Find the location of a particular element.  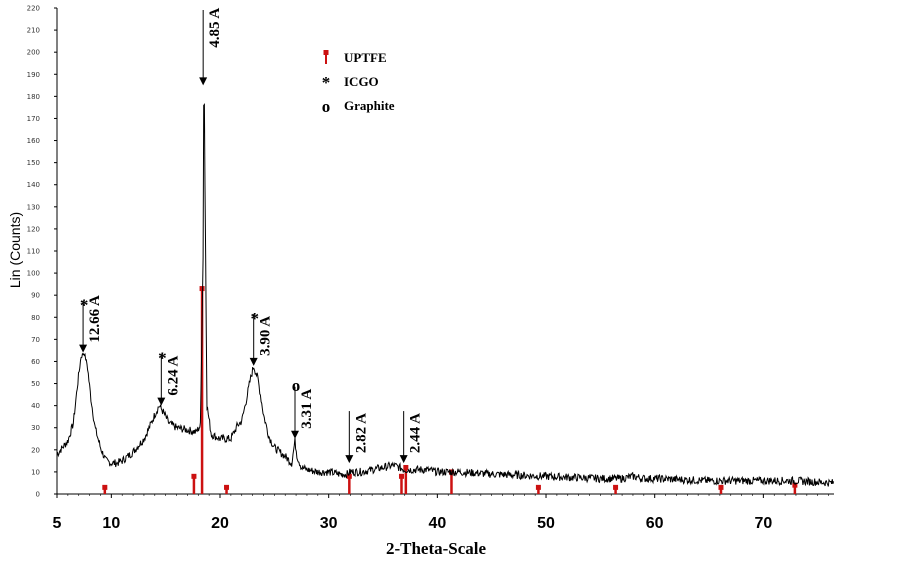

y-tick-label: 40 is located at coordinates (35, 406).